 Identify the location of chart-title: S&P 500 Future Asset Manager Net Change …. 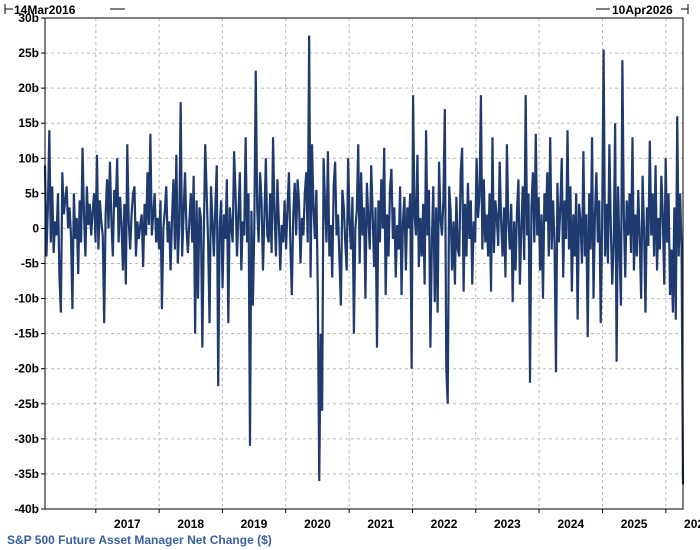
(139, 540).